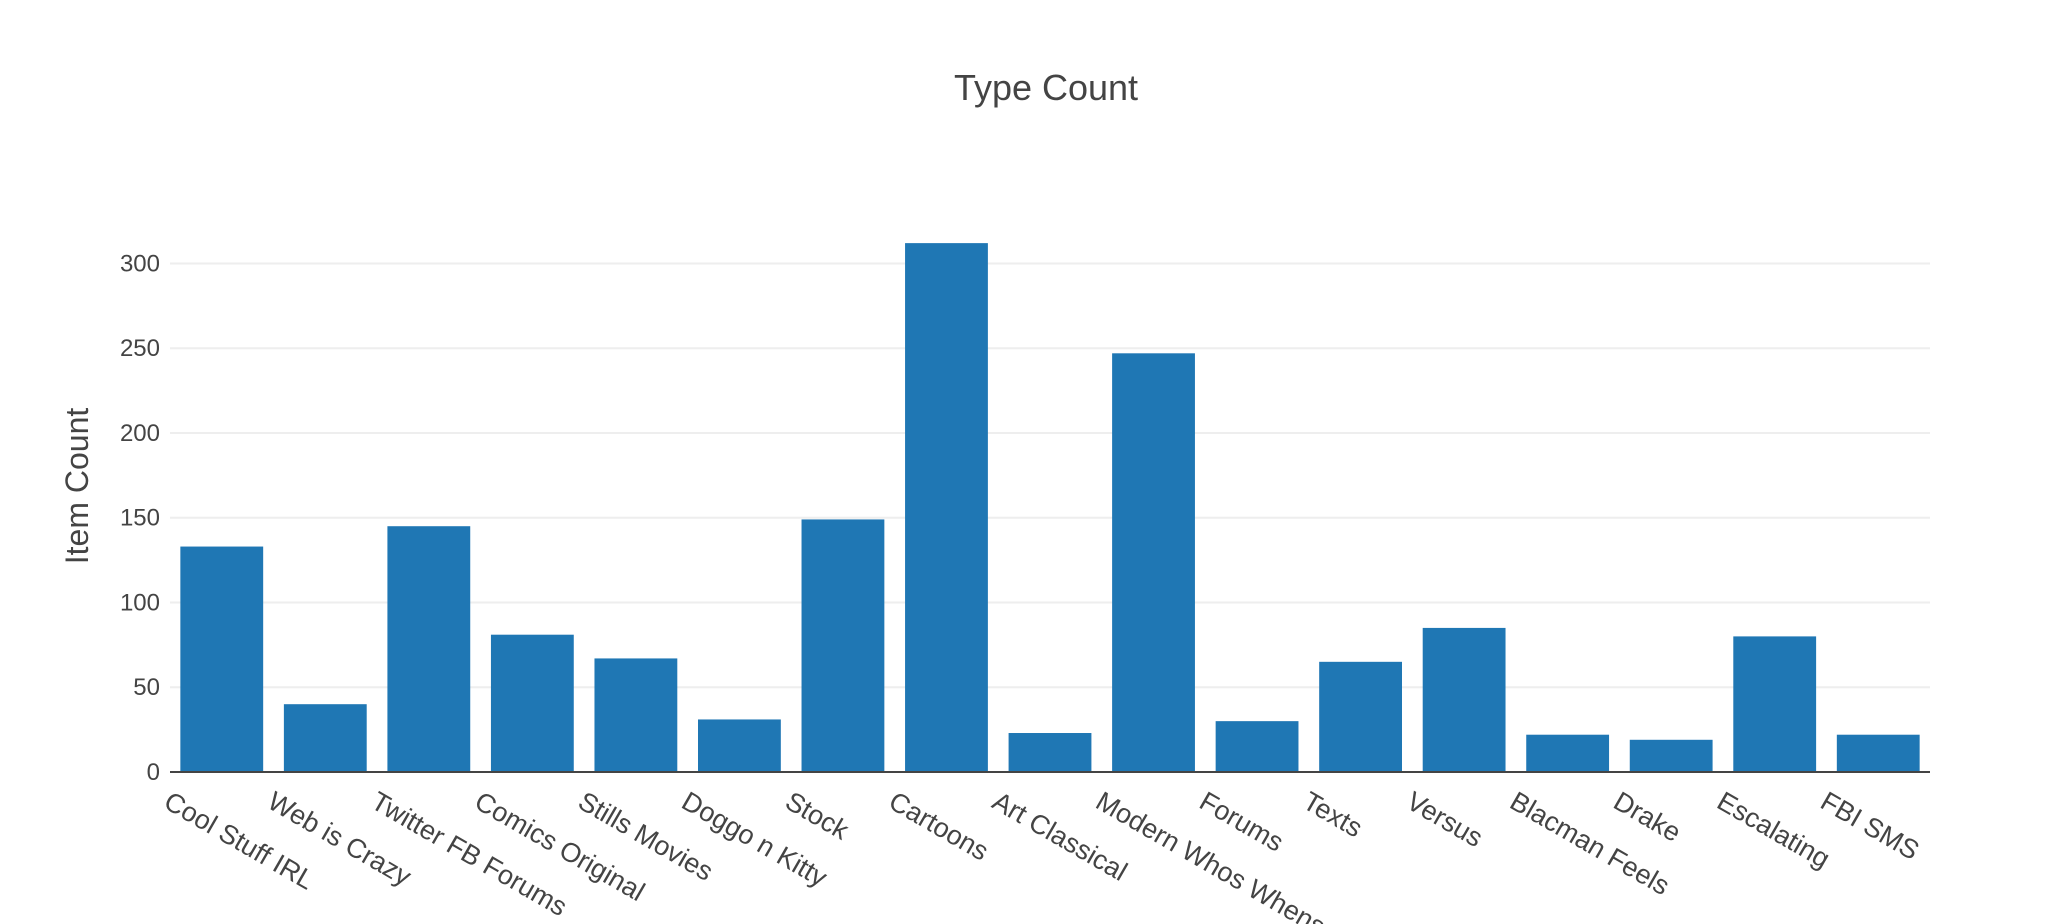  What do you see at coordinates (140, 602) in the screenshot?
I see `y-tick-label: 100` at bounding box center [140, 602].